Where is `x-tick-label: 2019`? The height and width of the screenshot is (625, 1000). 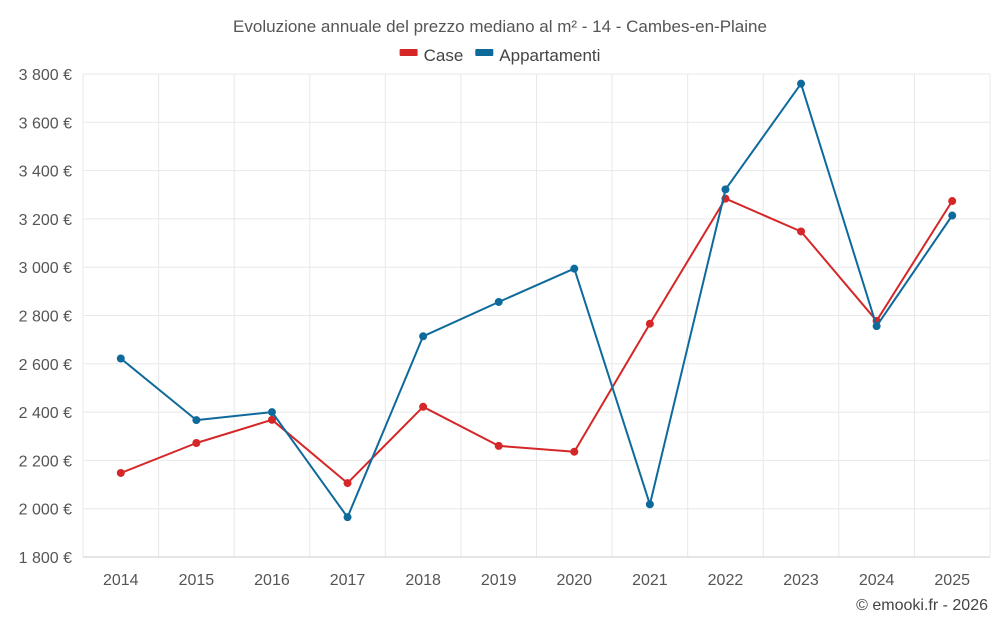 x-tick-label: 2019 is located at coordinates (499, 580).